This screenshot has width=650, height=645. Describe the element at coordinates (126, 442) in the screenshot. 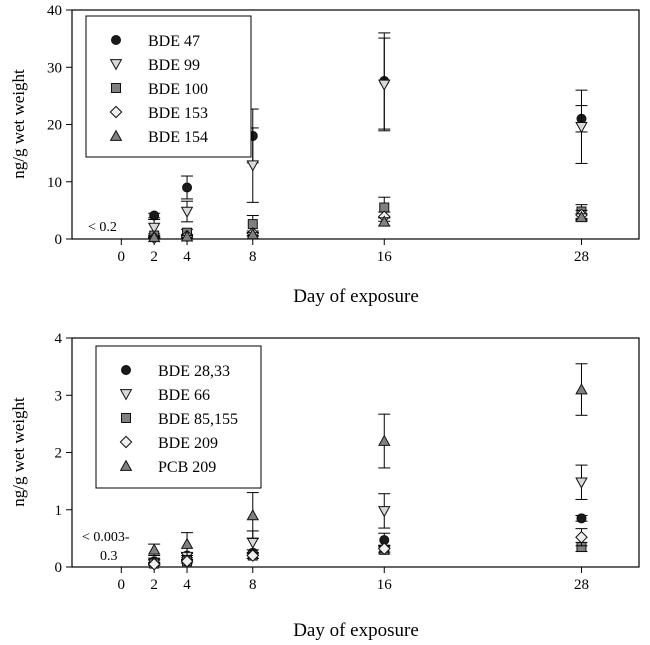

I see `bottom-legend-marker-diamond` at that location.